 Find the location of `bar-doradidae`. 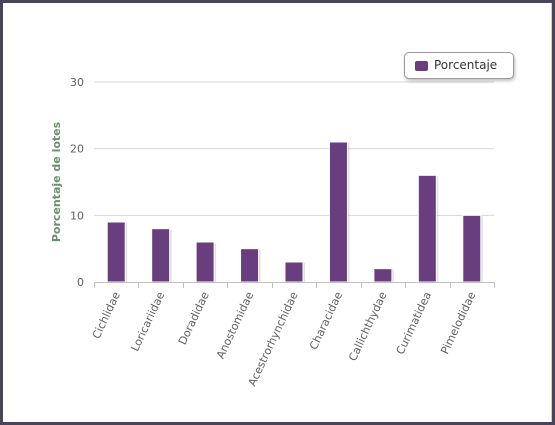

bar-doradidae is located at coordinates (205, 262).